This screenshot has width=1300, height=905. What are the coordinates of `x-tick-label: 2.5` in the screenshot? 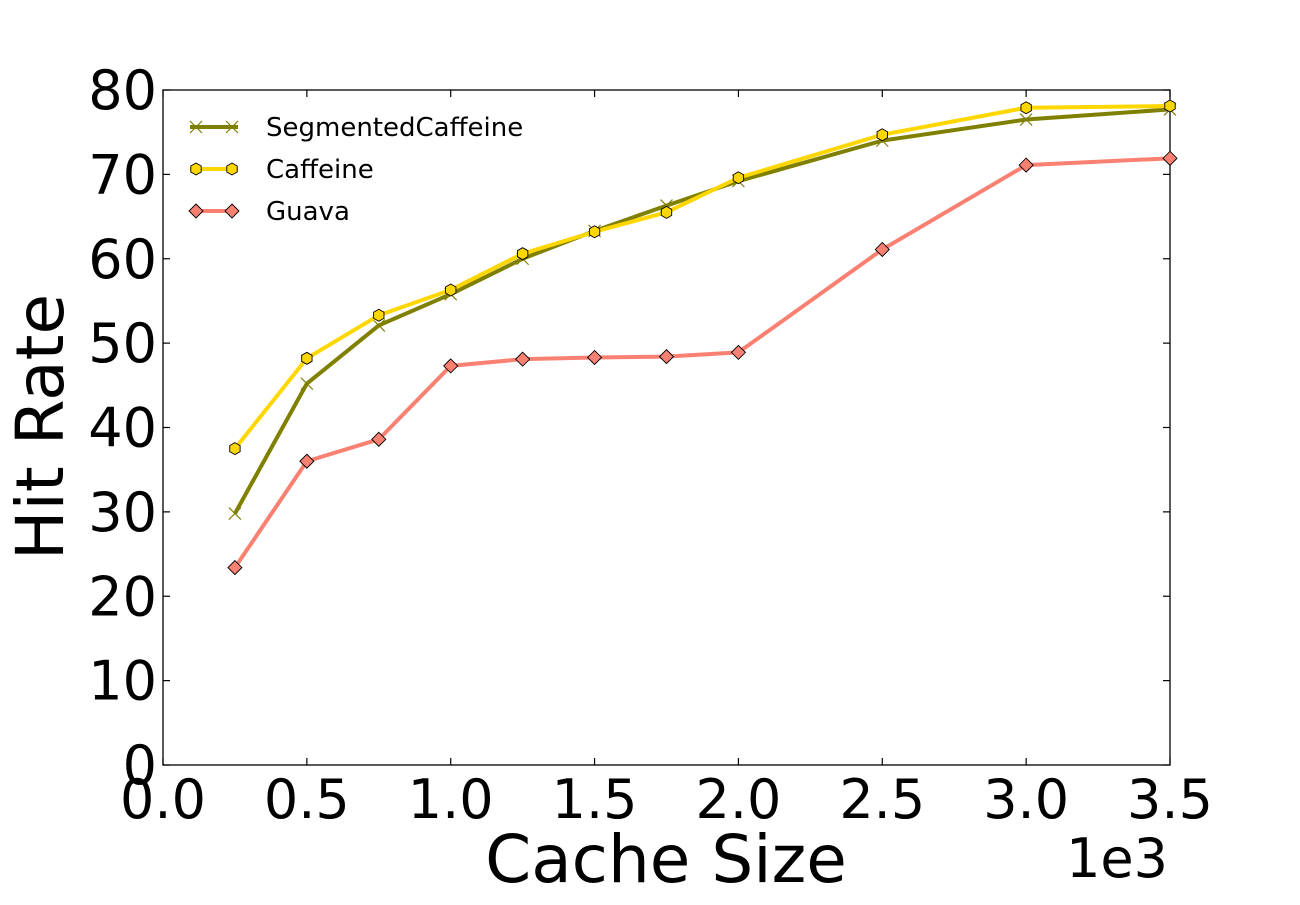 It's located at (882, 799).